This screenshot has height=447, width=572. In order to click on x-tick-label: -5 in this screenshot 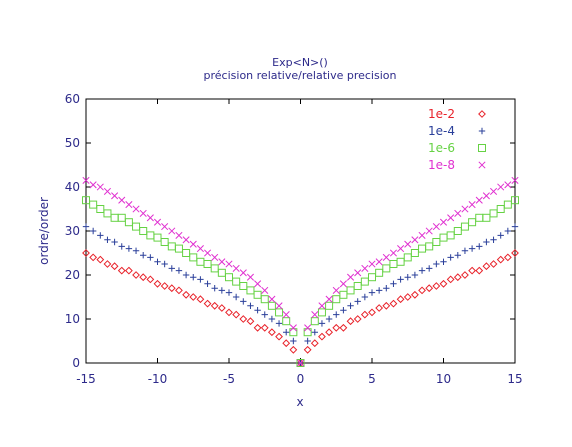, I will do `click(229, 379)`.